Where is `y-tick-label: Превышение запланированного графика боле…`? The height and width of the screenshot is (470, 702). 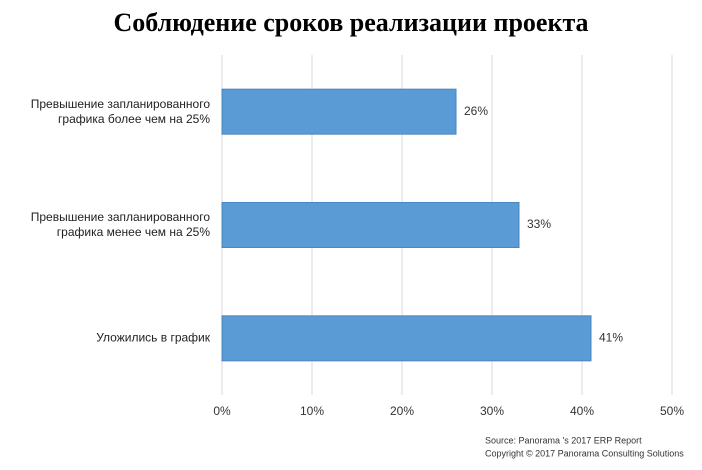
y-tick-label: Превышение запланированного графика боле… is located at coordinates (120, 111).